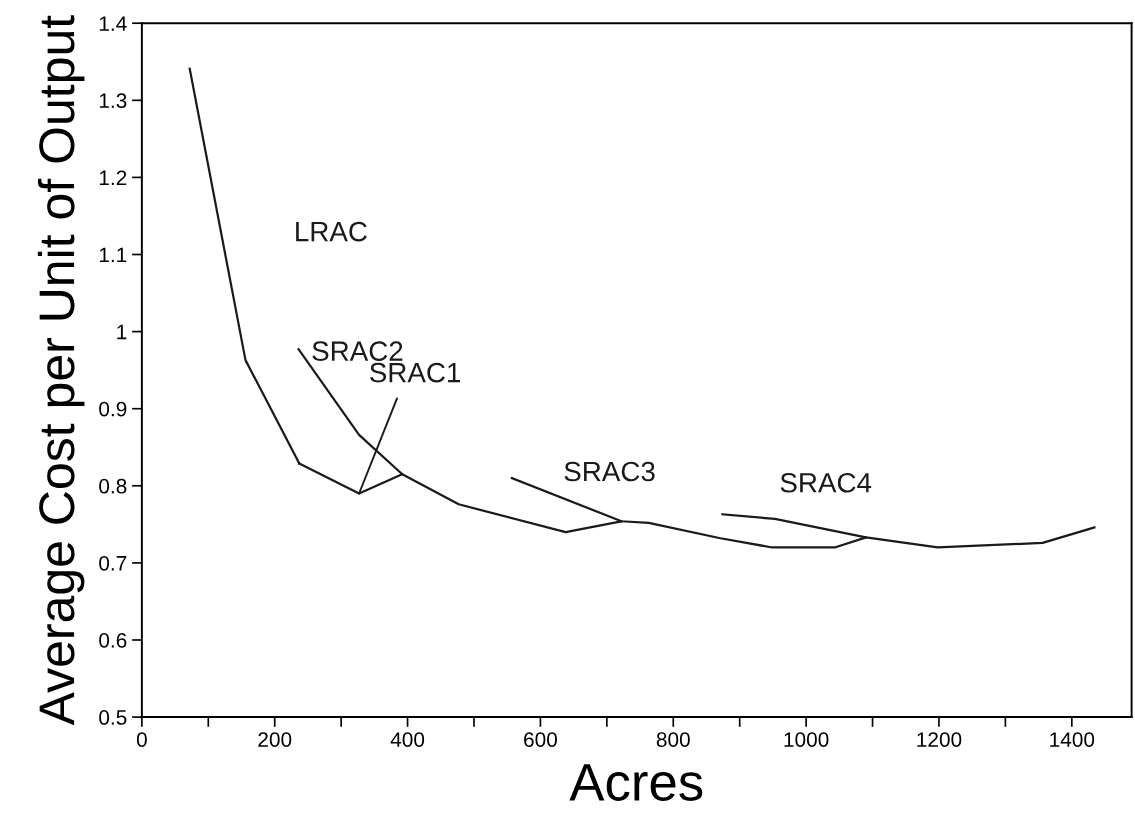 This screenshot has width=1135, height=829. Describe the element at coordinates (609, 471) in the screenshot. I see `series-label: SRAC3` at that location.